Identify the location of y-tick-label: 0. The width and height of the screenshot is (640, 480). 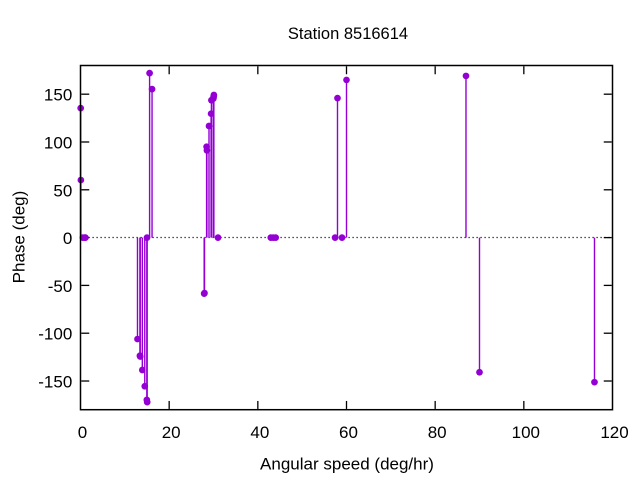
(67, 238).